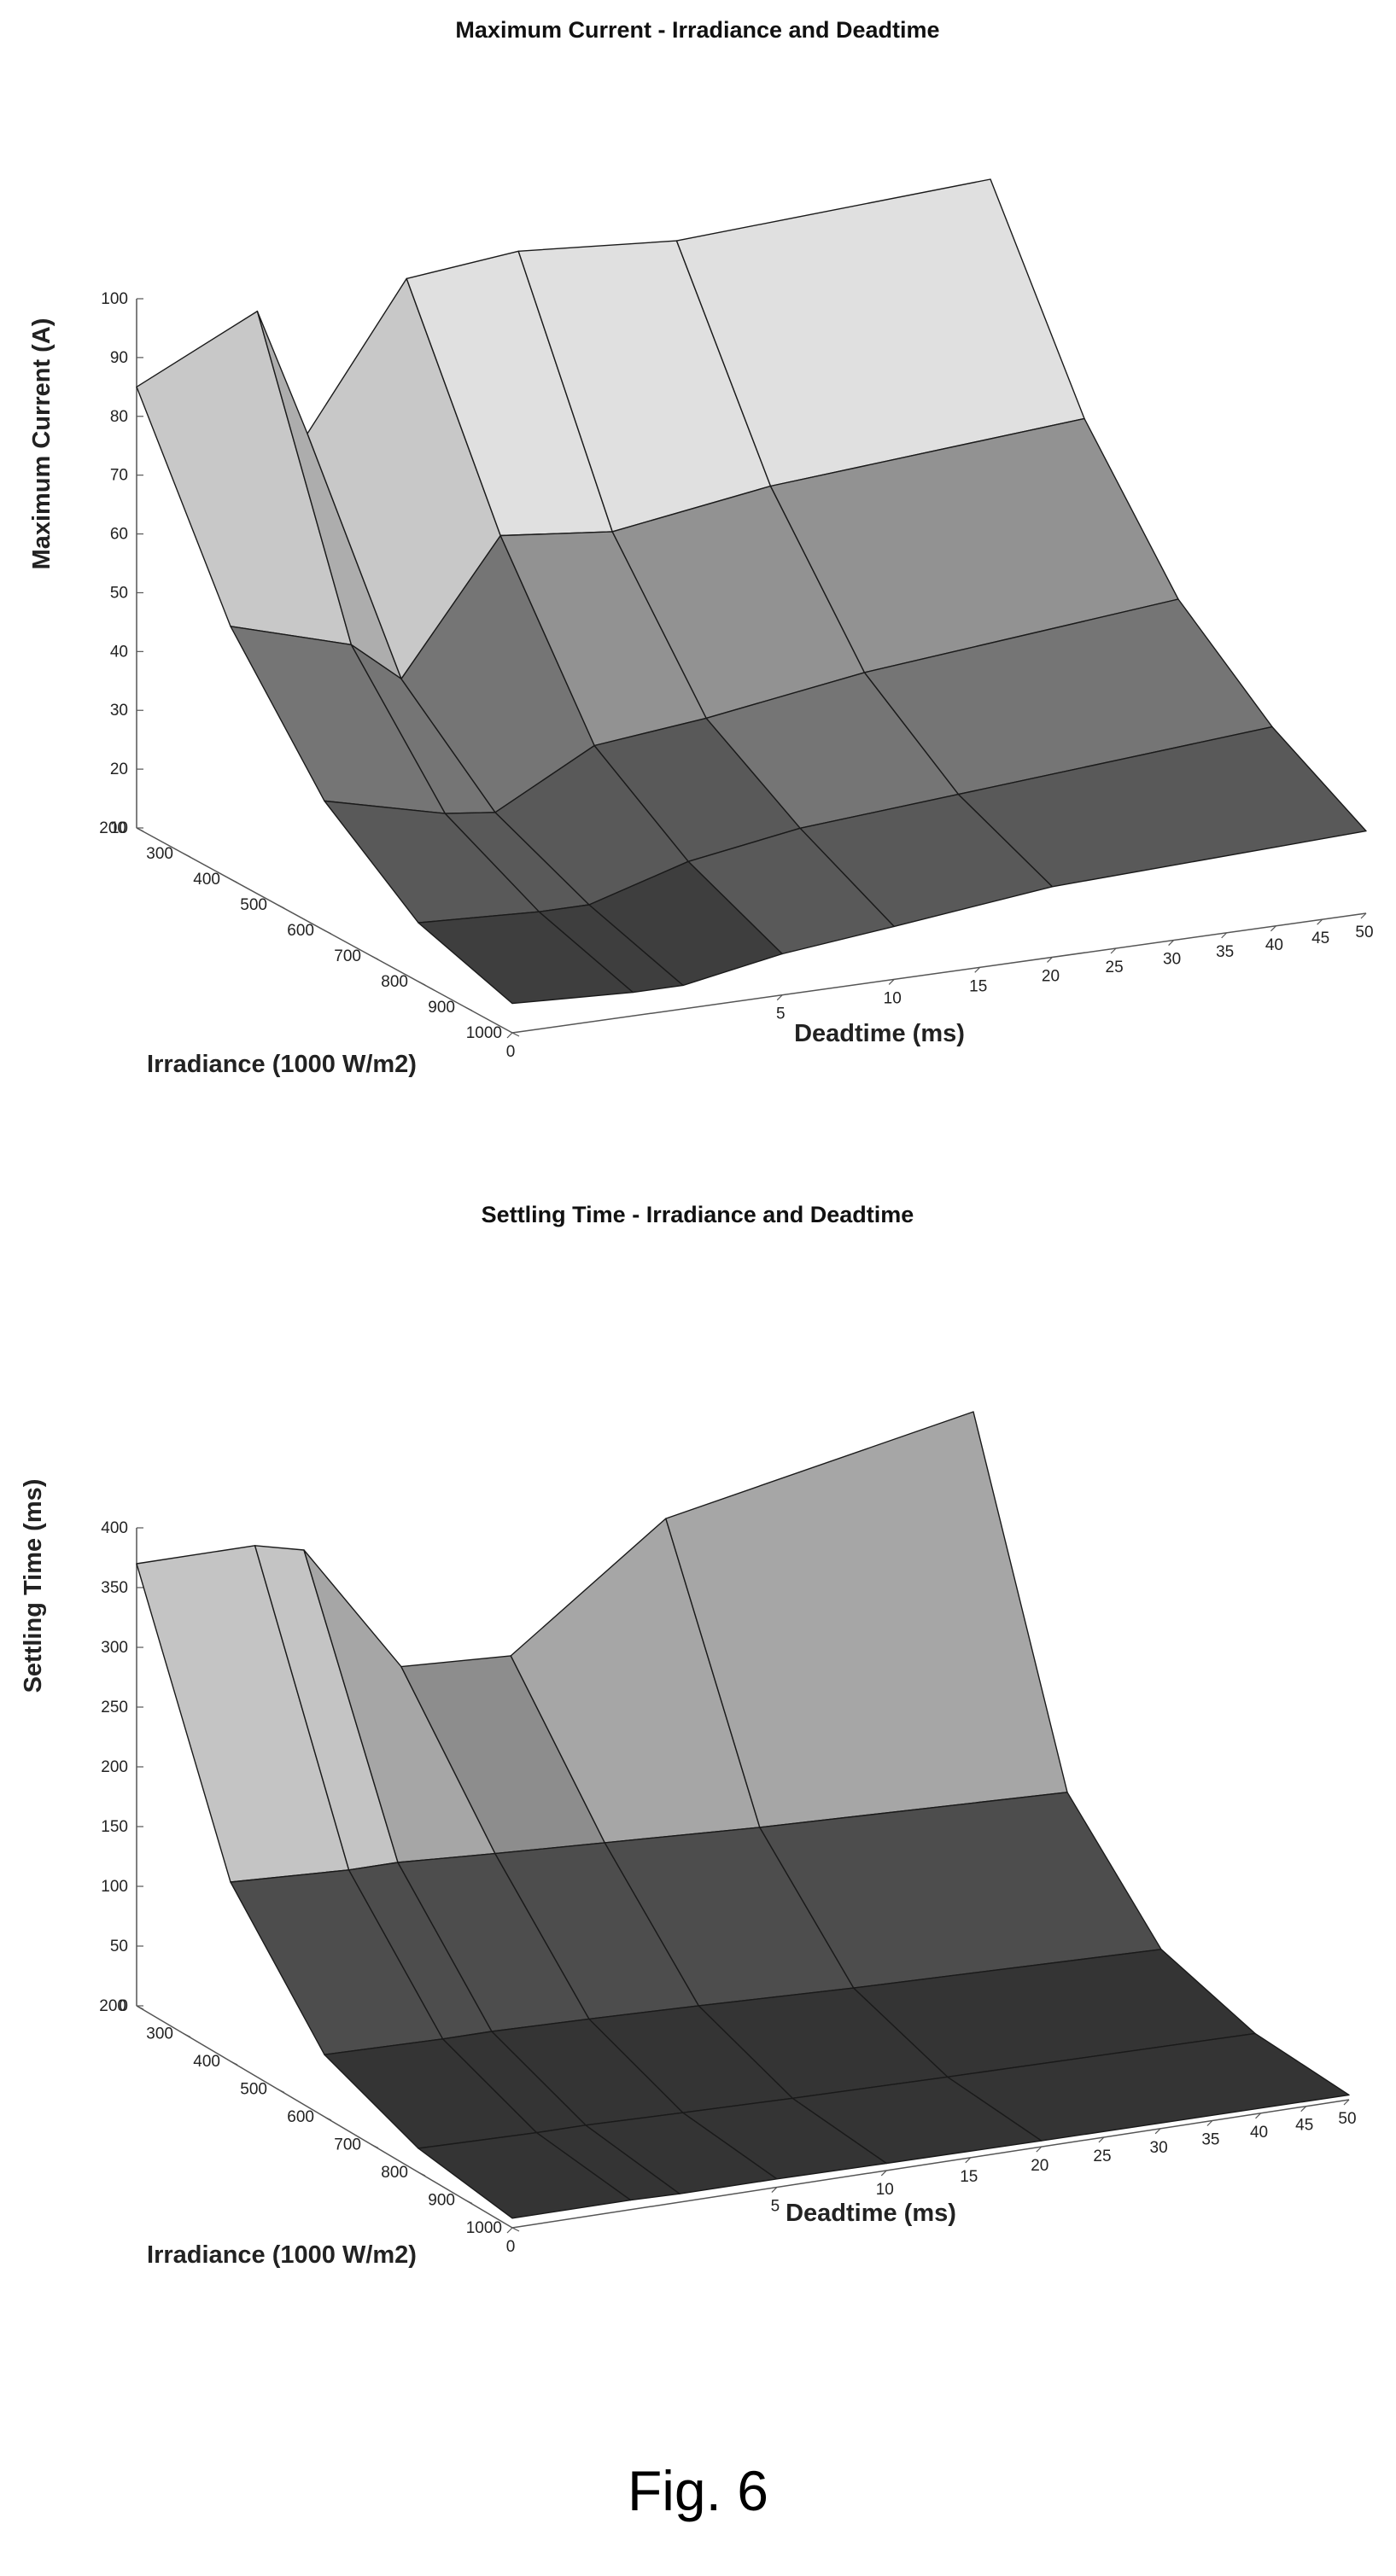  I want to click on y-tick-label: 400, so click(206, 2062).